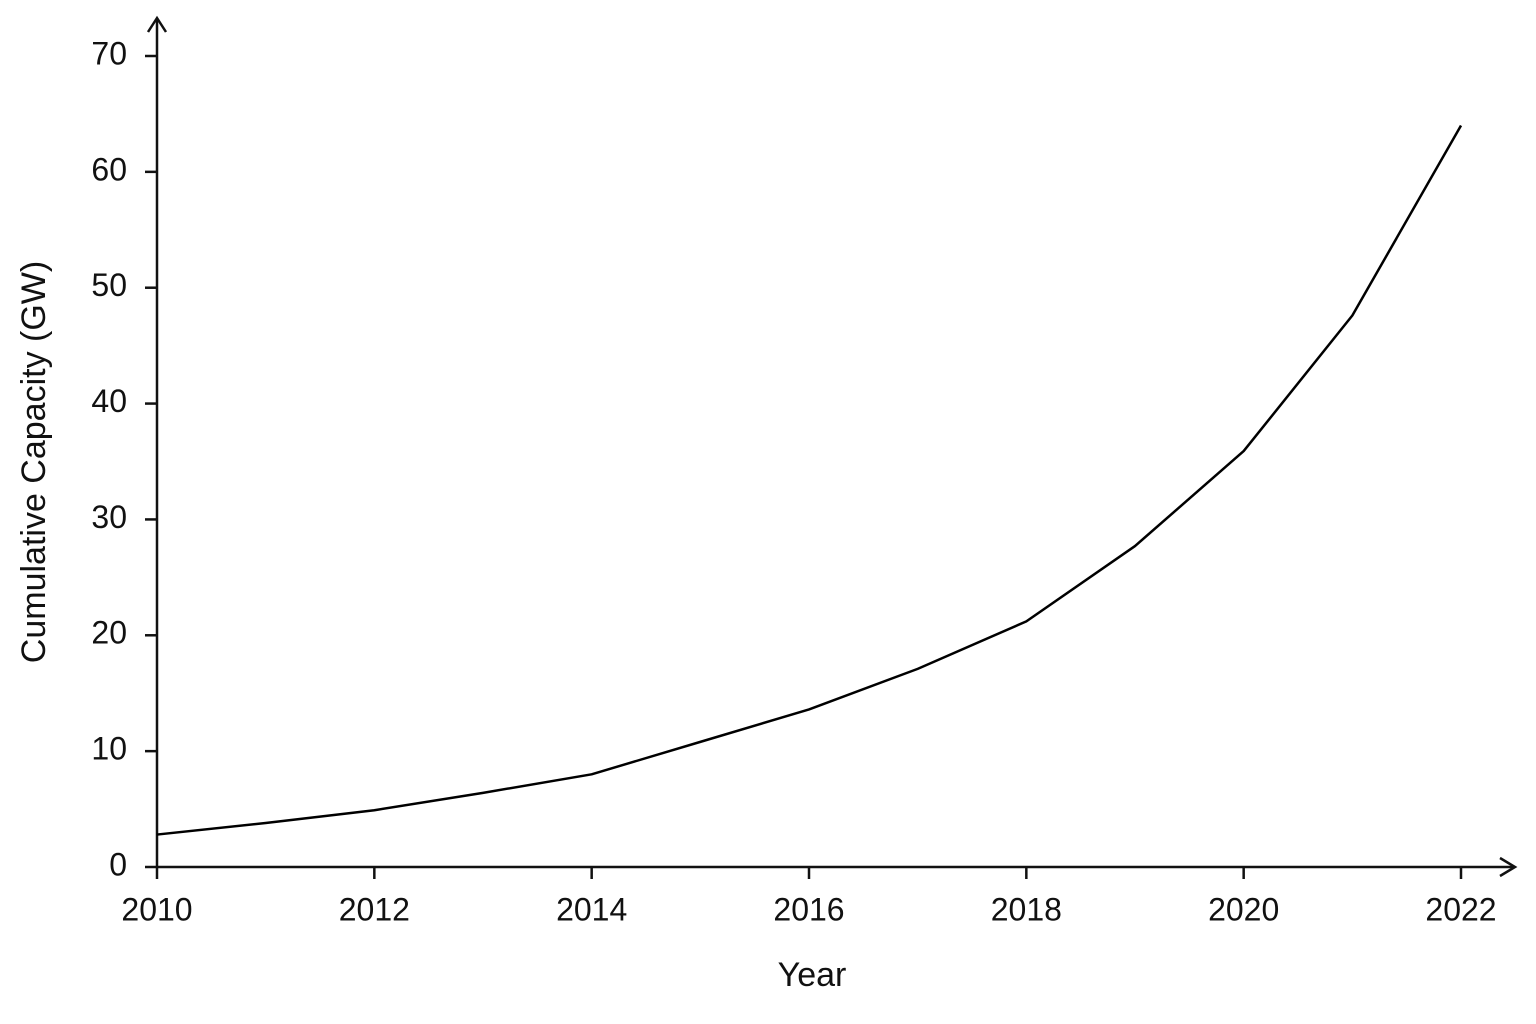 The height and width of the screenshot is (1024, 1536). What do you see at coordinates (109, 401) in the screenshot?
I see `y-tick-label: 40` at bounding box center [109, 401].